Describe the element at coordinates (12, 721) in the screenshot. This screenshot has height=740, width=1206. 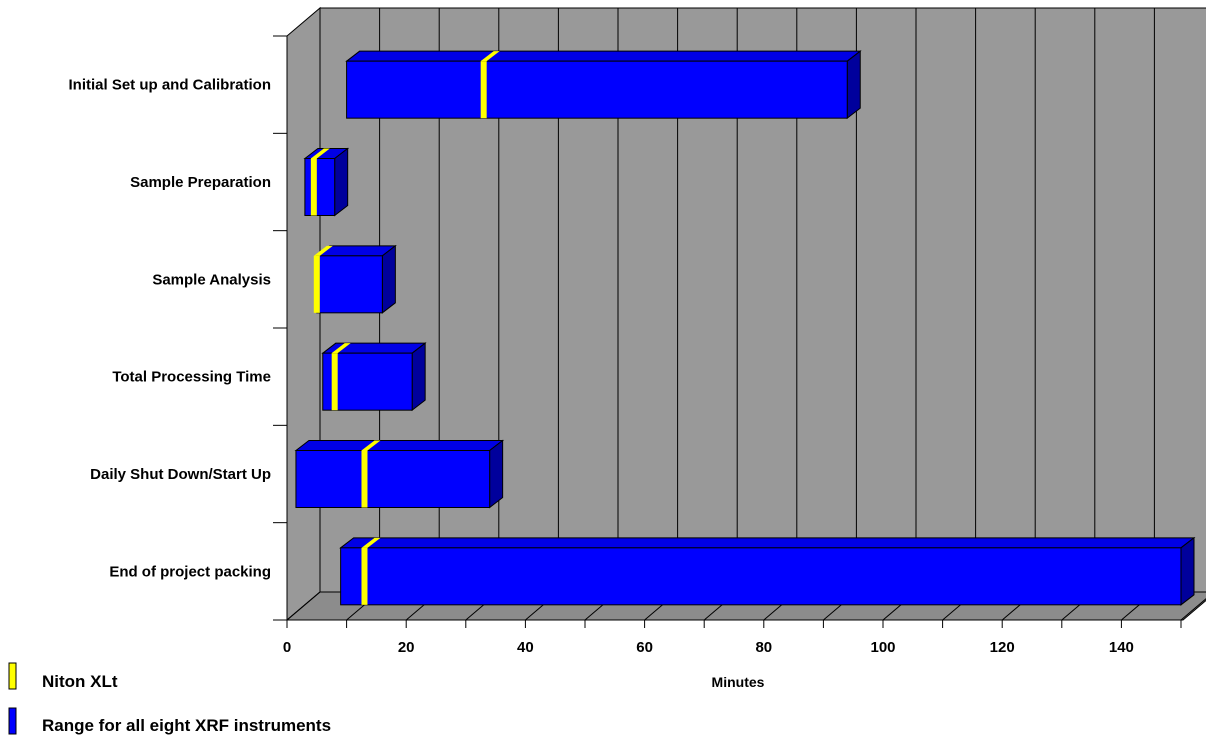
I see `legend-swatch-range` at that location.